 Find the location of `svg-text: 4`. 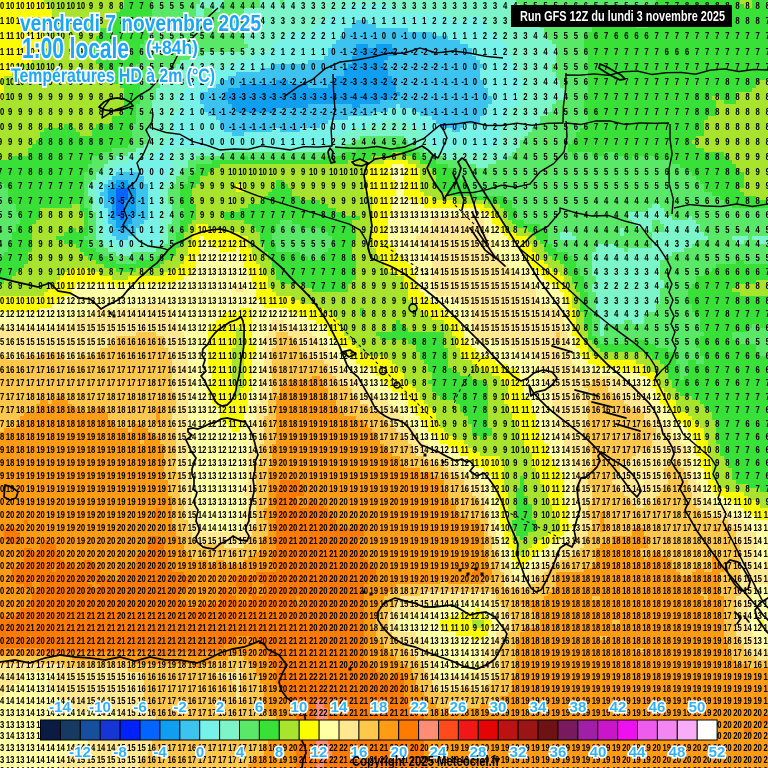

svg-text: 4 is located at coordinates (240, 752).